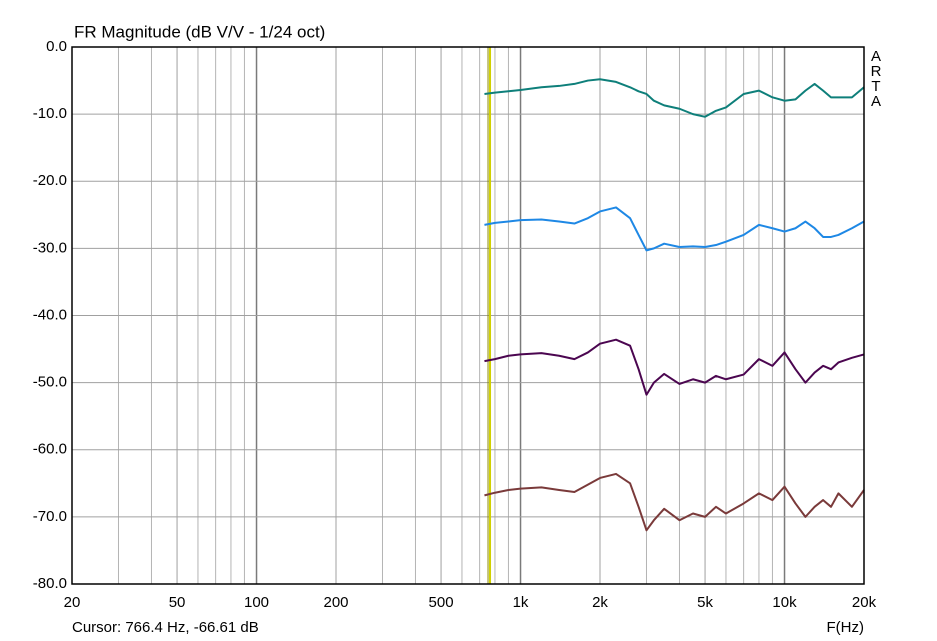 The image size is (937, 641). What do you see at coordinates (846, 627) in the screenshot?
I see `x-axis-label: F(Hz)` at bounding box center [846, 627].